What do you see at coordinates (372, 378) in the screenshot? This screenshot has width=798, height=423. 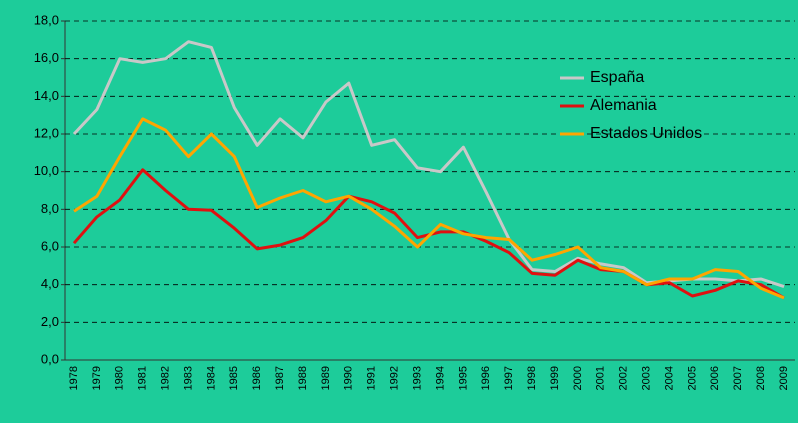 I see `x-tick-label: 1991` at bounding box center [372, 378].